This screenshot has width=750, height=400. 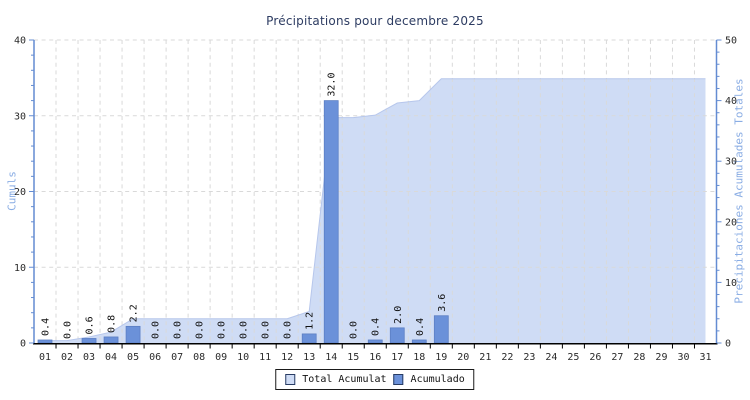 What do you see at coordinates (661, 357) in the screenshot?
I see `svg-text: 29` at bounding box center [661, 357].